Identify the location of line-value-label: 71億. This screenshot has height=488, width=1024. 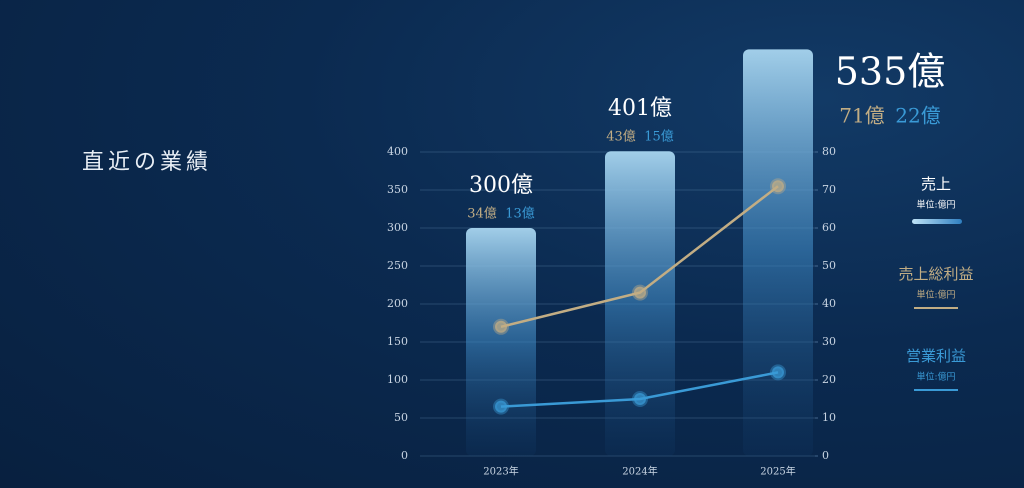
(861, 116).